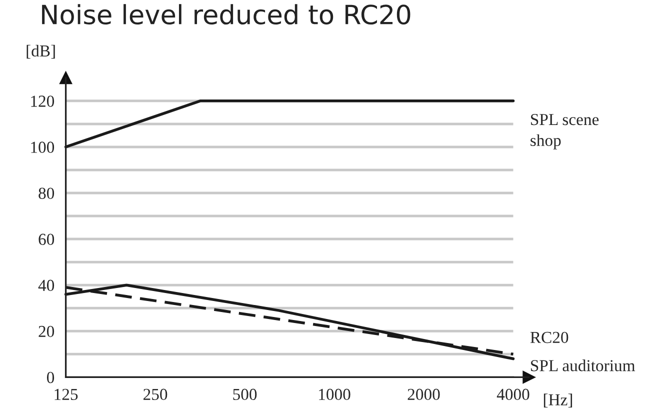 This screenshot has height=410, width=658. Describe the element at coordinates (583, 366) in the screenshot. I see `series-label: SPL auditorium` at that location.